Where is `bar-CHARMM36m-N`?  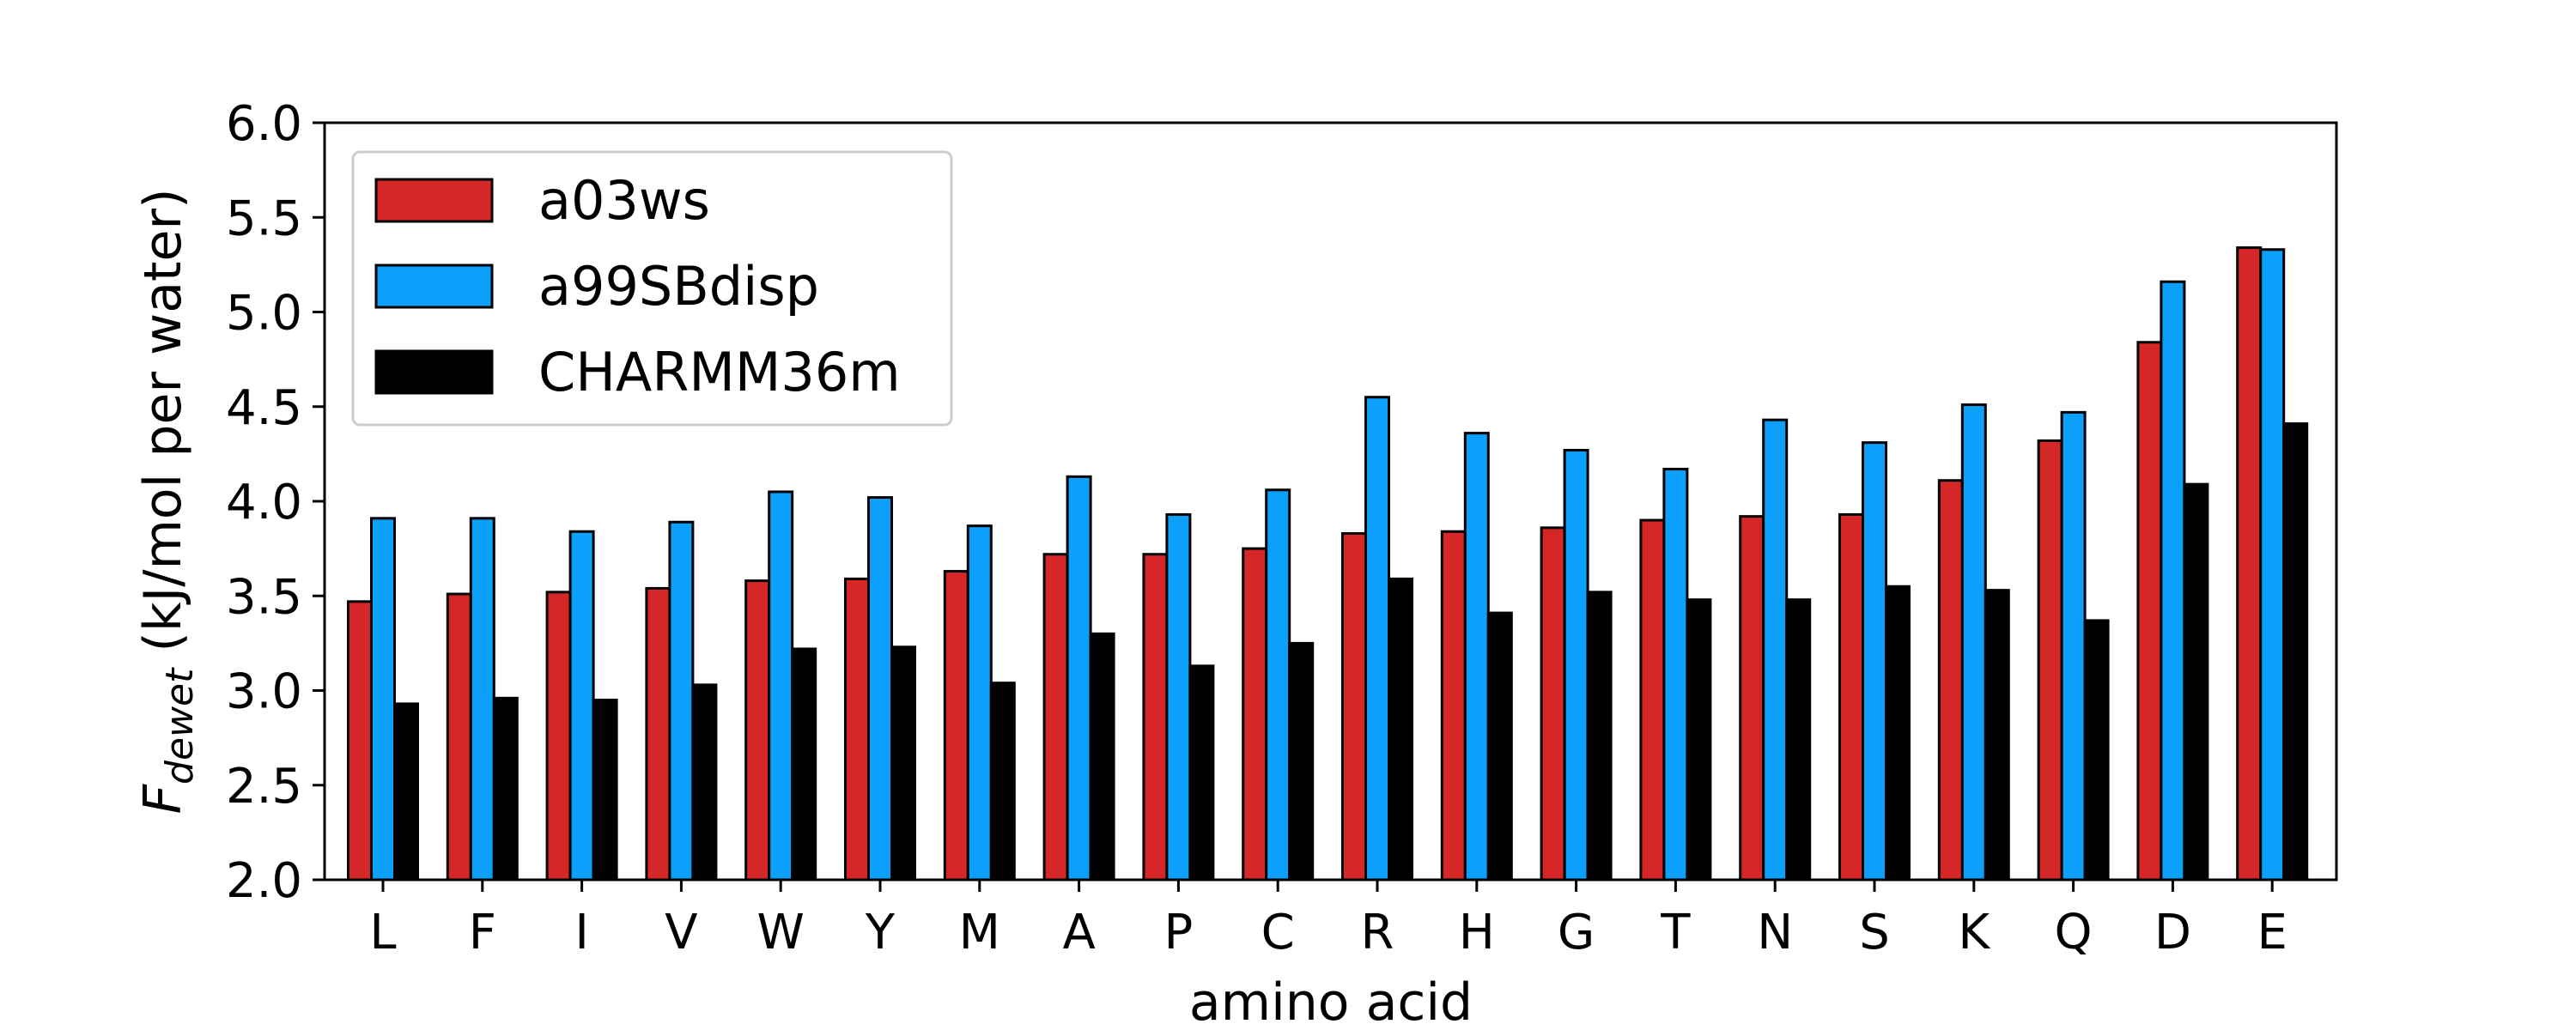 bar-CHARMM36m-N is located at coordinates (1799, 740).